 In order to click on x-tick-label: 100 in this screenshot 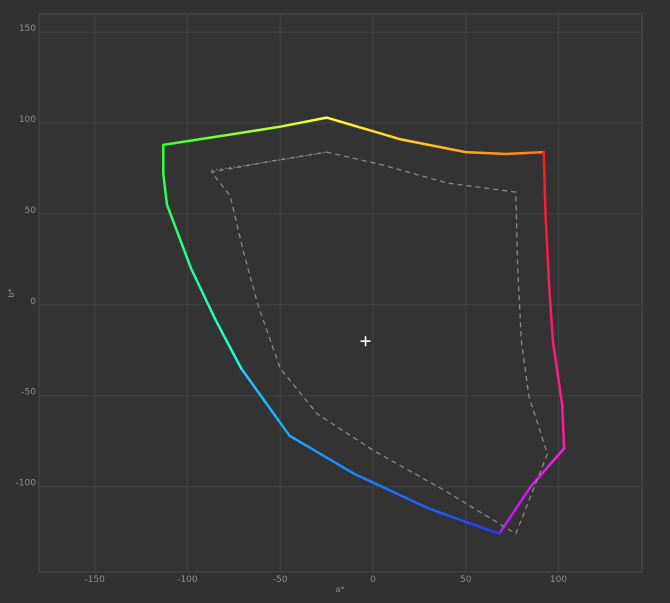, I will do `click(558, 580)`.